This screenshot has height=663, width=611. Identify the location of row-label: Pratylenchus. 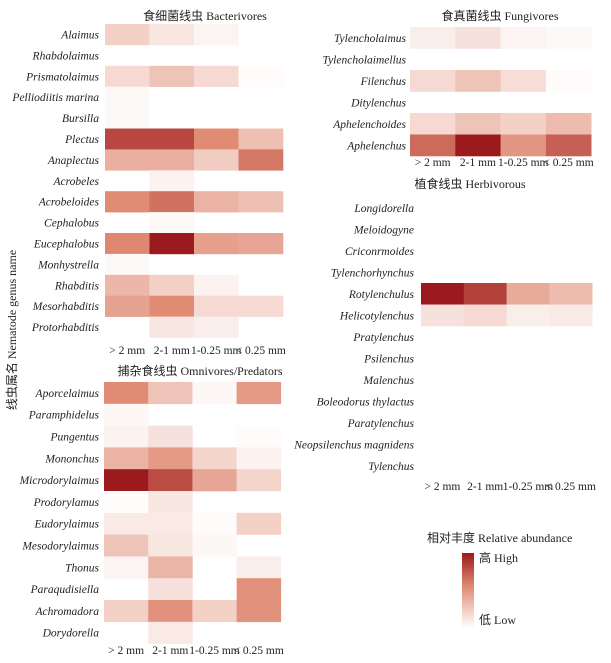
(383, 338).